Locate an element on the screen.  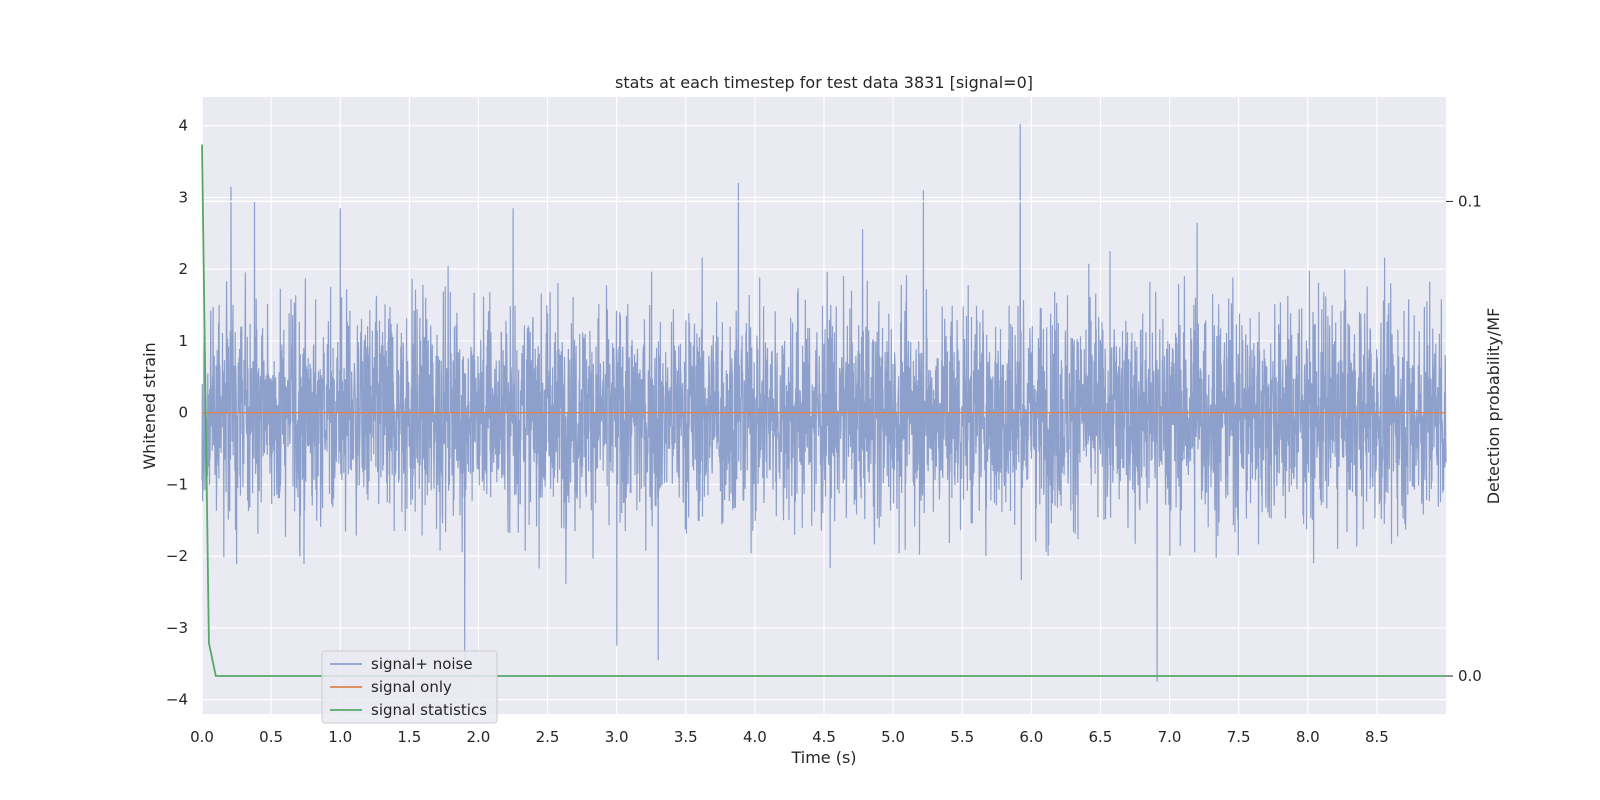
y-tick-label: 2 is located at coordinates (183, 269).